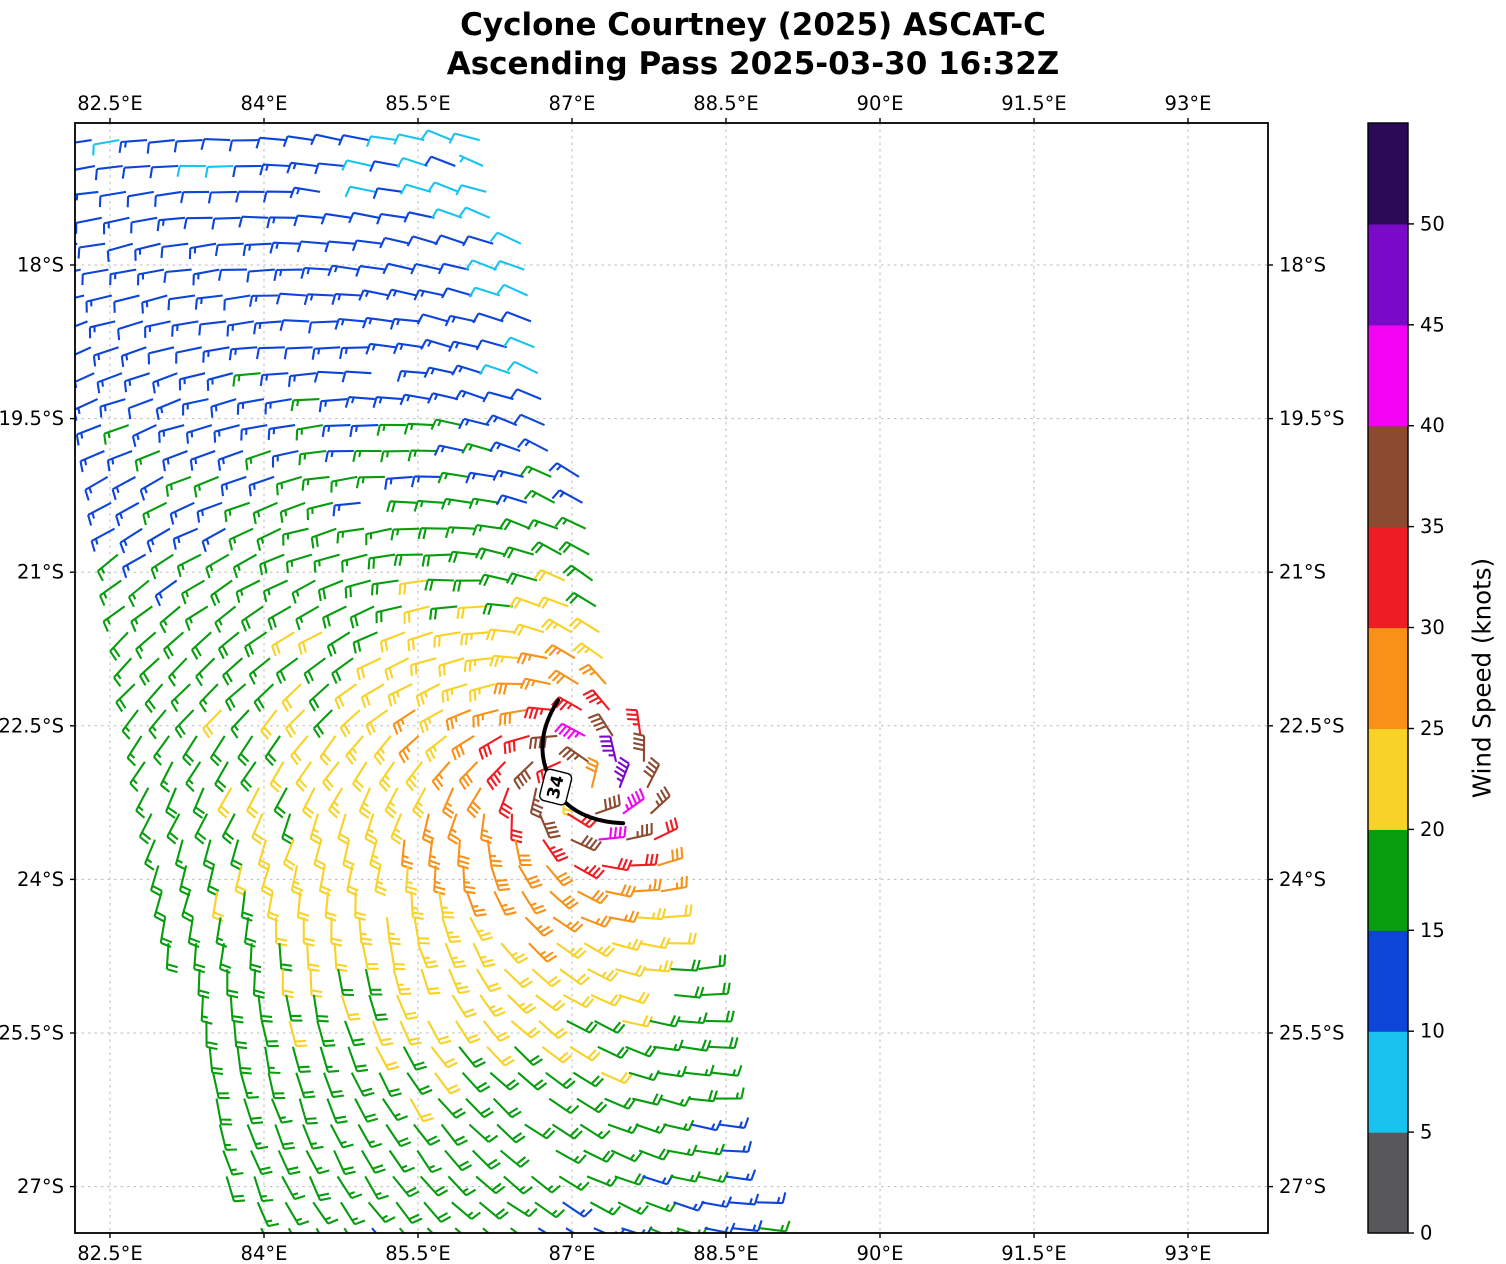 This screenshot has width=1506, height=1264. Describe the element at coordinates (595, 813) in the screenshot. I see `gale-contour-arc-lower` at that location.